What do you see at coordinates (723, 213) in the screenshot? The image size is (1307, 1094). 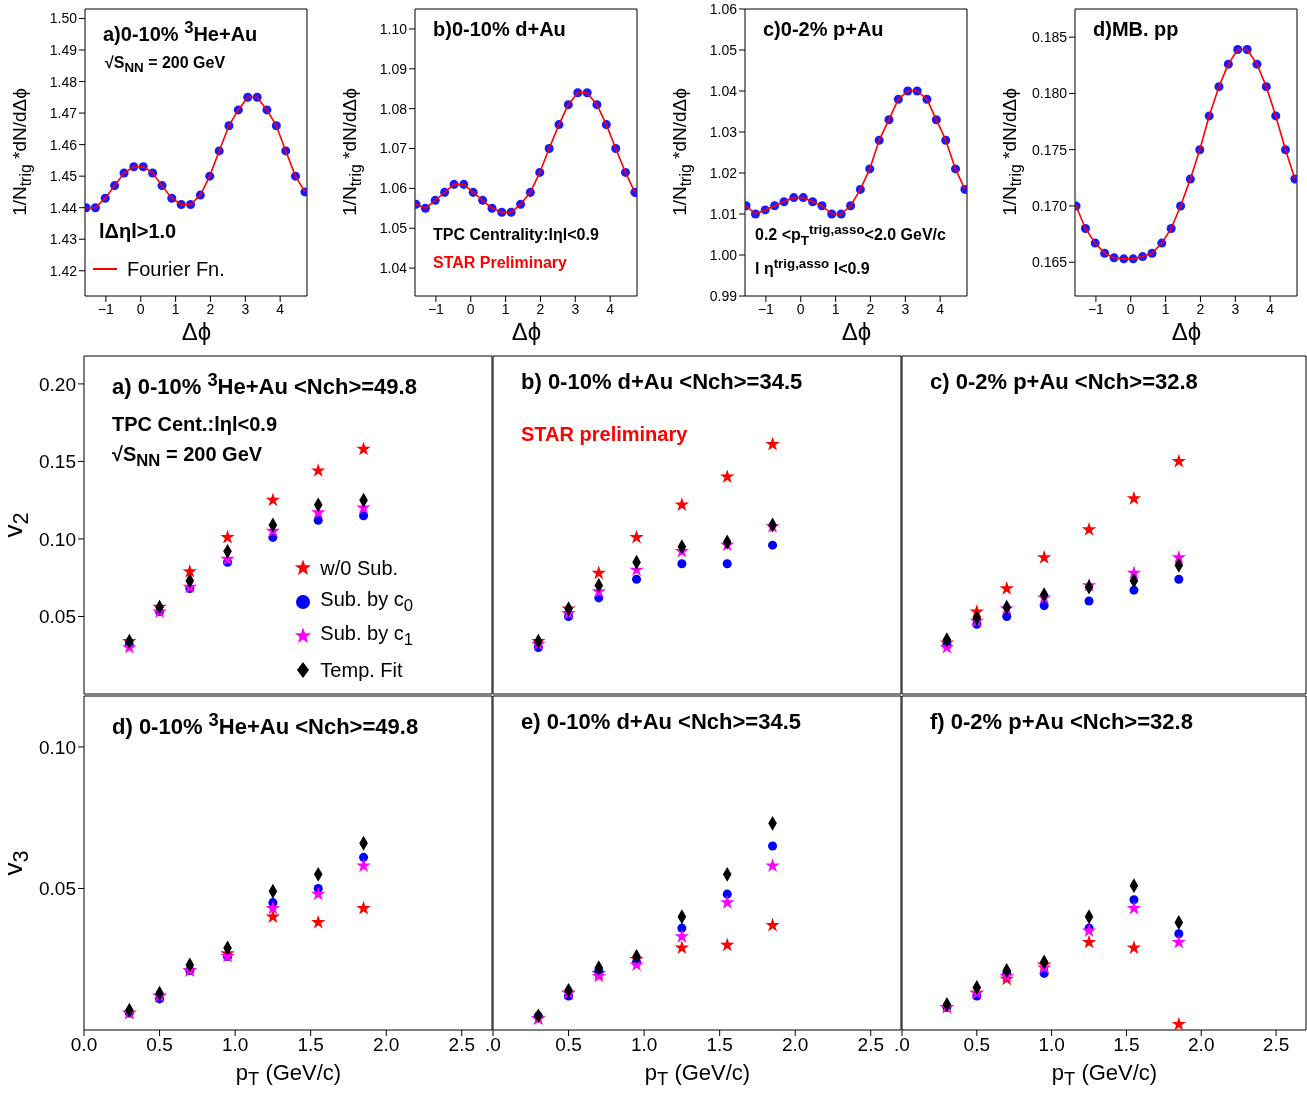 I see `y-tick-label: 1.01` at bounding box center [723, 213].